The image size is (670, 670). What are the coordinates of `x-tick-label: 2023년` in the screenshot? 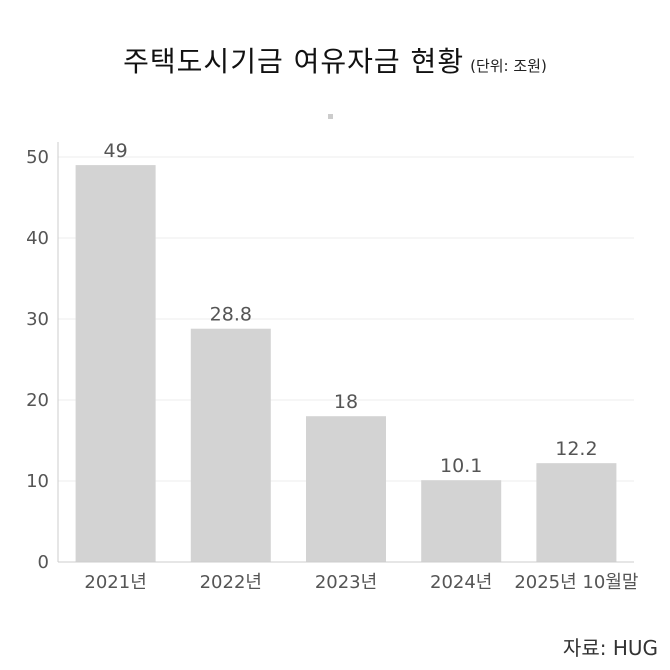 It's located at (346, 582).